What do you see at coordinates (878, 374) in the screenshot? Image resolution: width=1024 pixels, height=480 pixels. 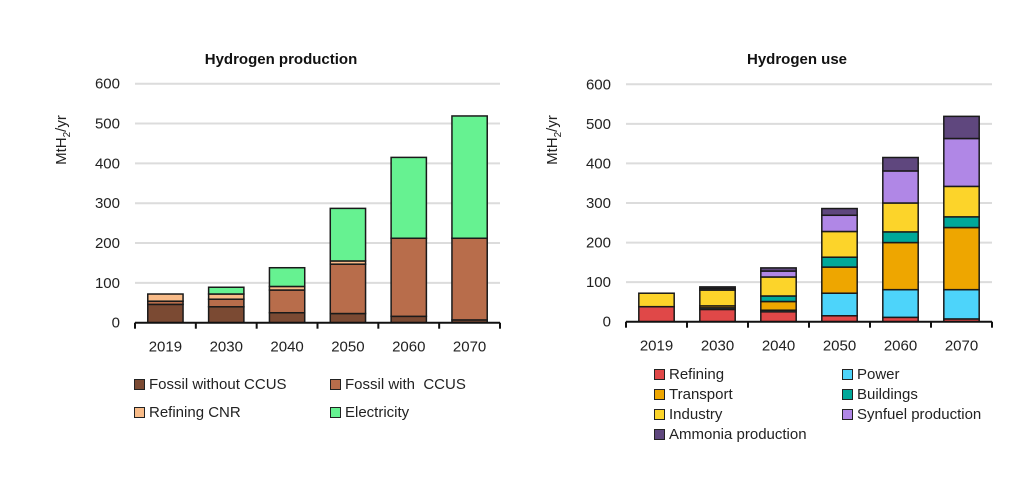 I see `legend-label: Power` at bounding box center [878, 374].